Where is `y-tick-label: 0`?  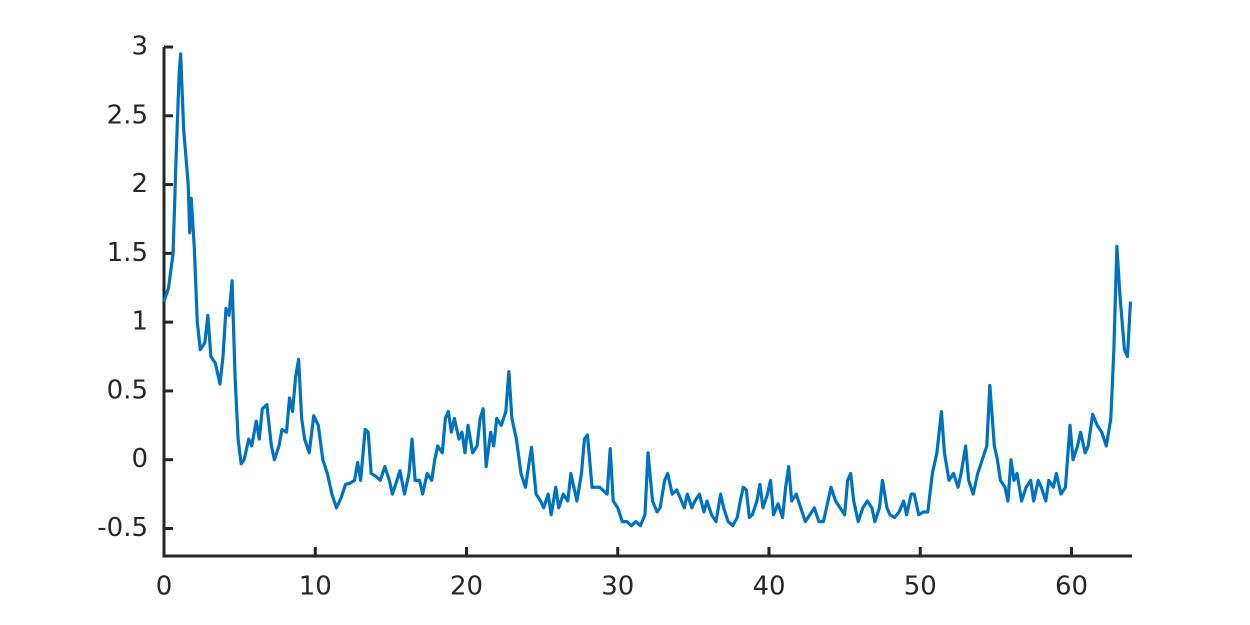
y-tick-label: 0 is located at coordinates (139, 459).